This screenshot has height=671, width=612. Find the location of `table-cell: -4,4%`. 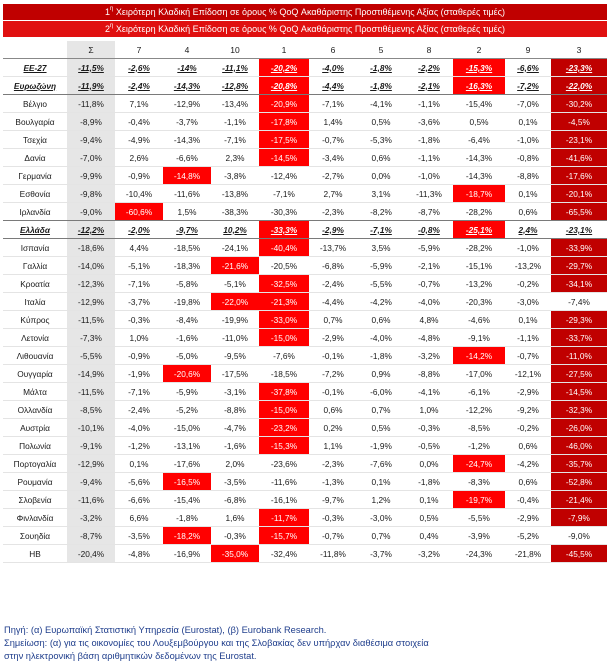

table-cell: -4,4% is located at coordinates (333, 301).